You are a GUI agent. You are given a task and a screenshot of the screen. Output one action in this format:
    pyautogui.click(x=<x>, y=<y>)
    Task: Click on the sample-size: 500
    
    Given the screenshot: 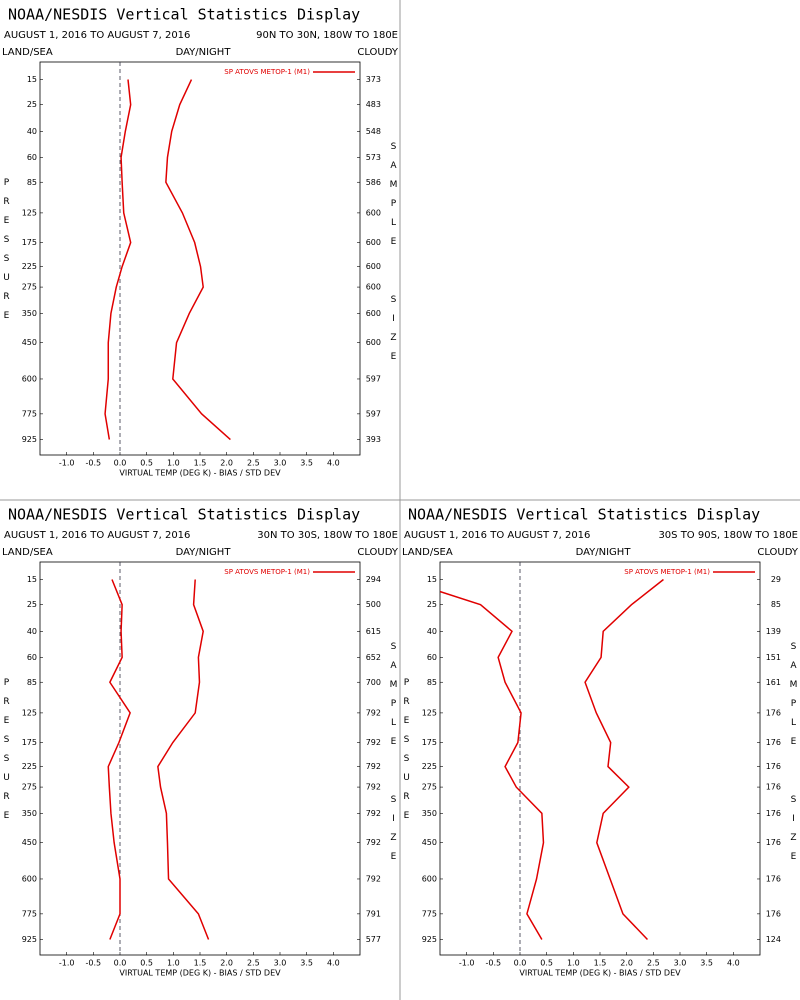 What is the action you would take?
    pyautogui.click(x=373, y=604)
    